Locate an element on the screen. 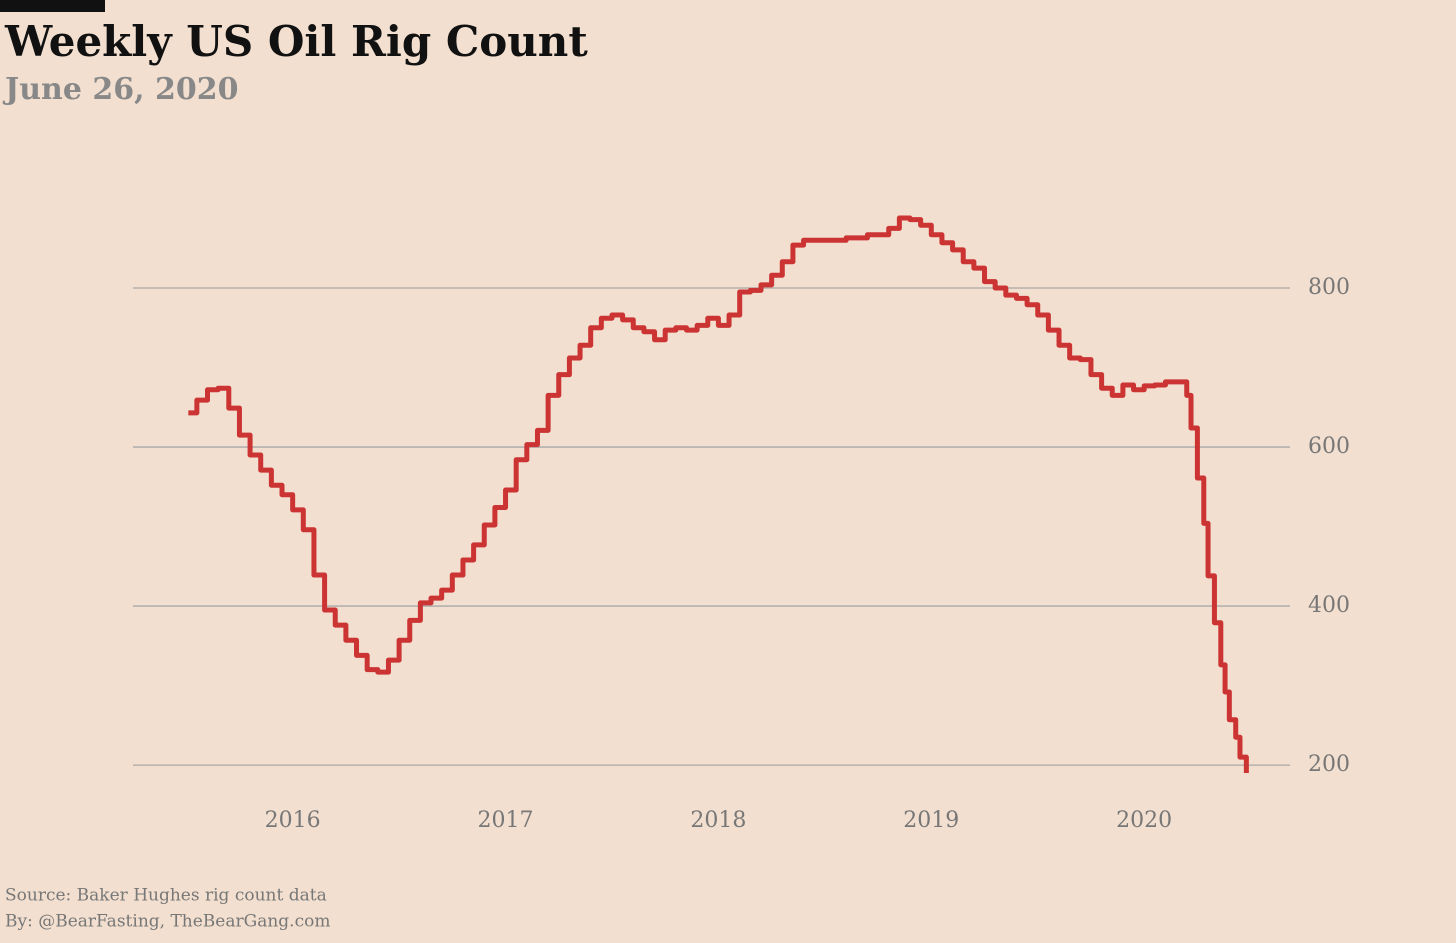 This screenshot has width=1456, height=943. logo-bar is located at coordinates (52, 6).